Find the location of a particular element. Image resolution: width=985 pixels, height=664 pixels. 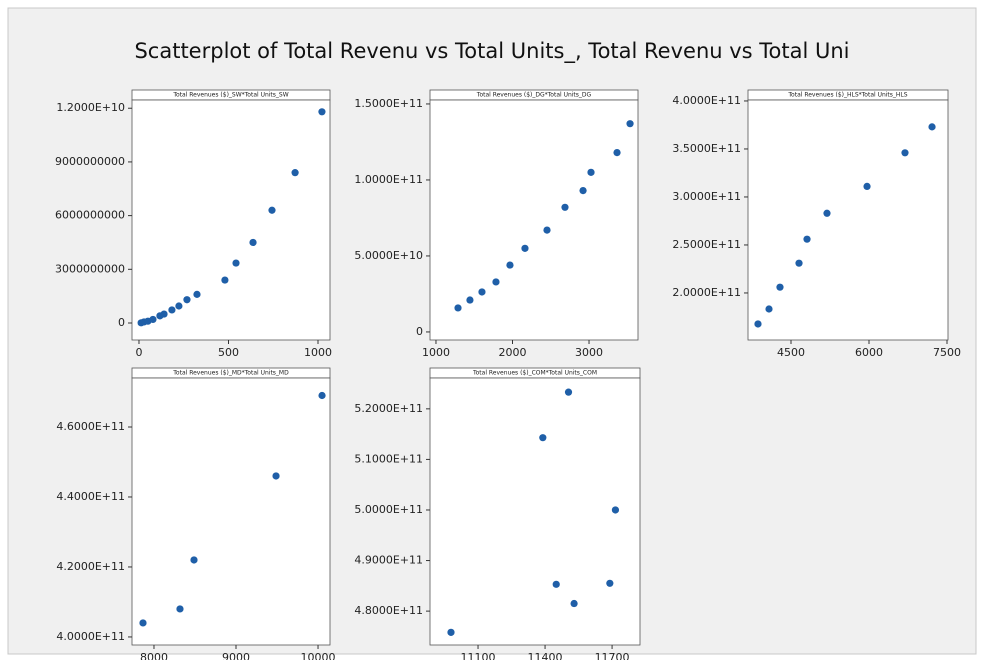

y-tick-label: 3.0000E+11 is located at coordinates (706, 196).